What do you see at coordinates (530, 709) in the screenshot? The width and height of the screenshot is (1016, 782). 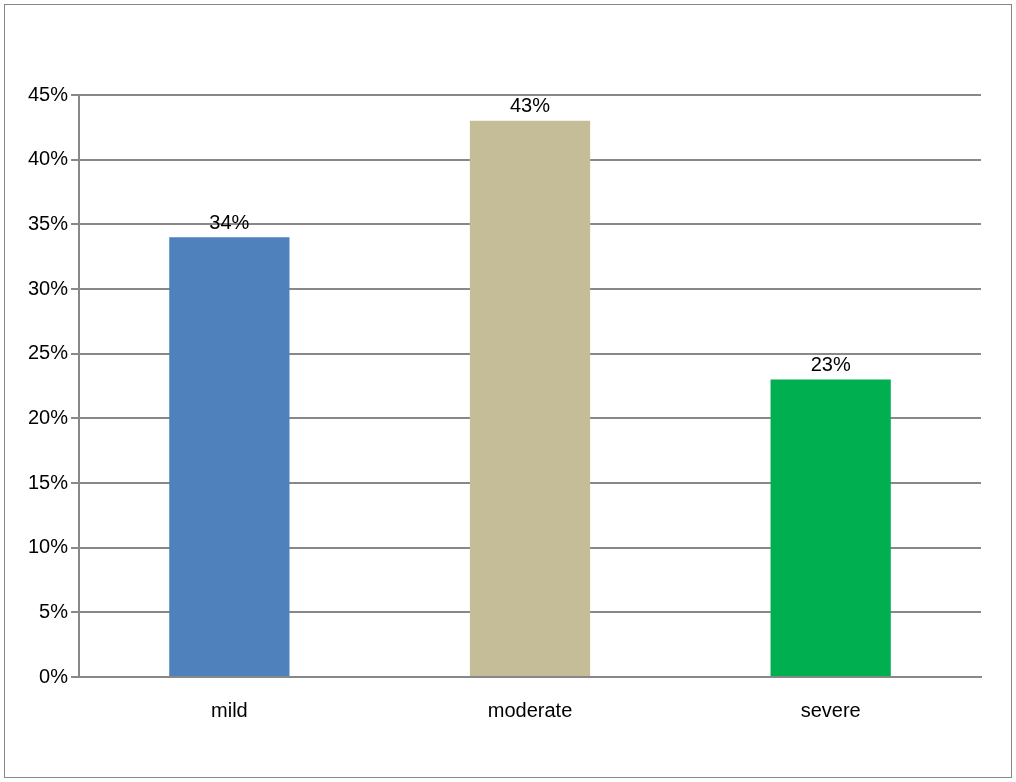 I see `x-tick-label: moderate` at bounding box center [530, 709].